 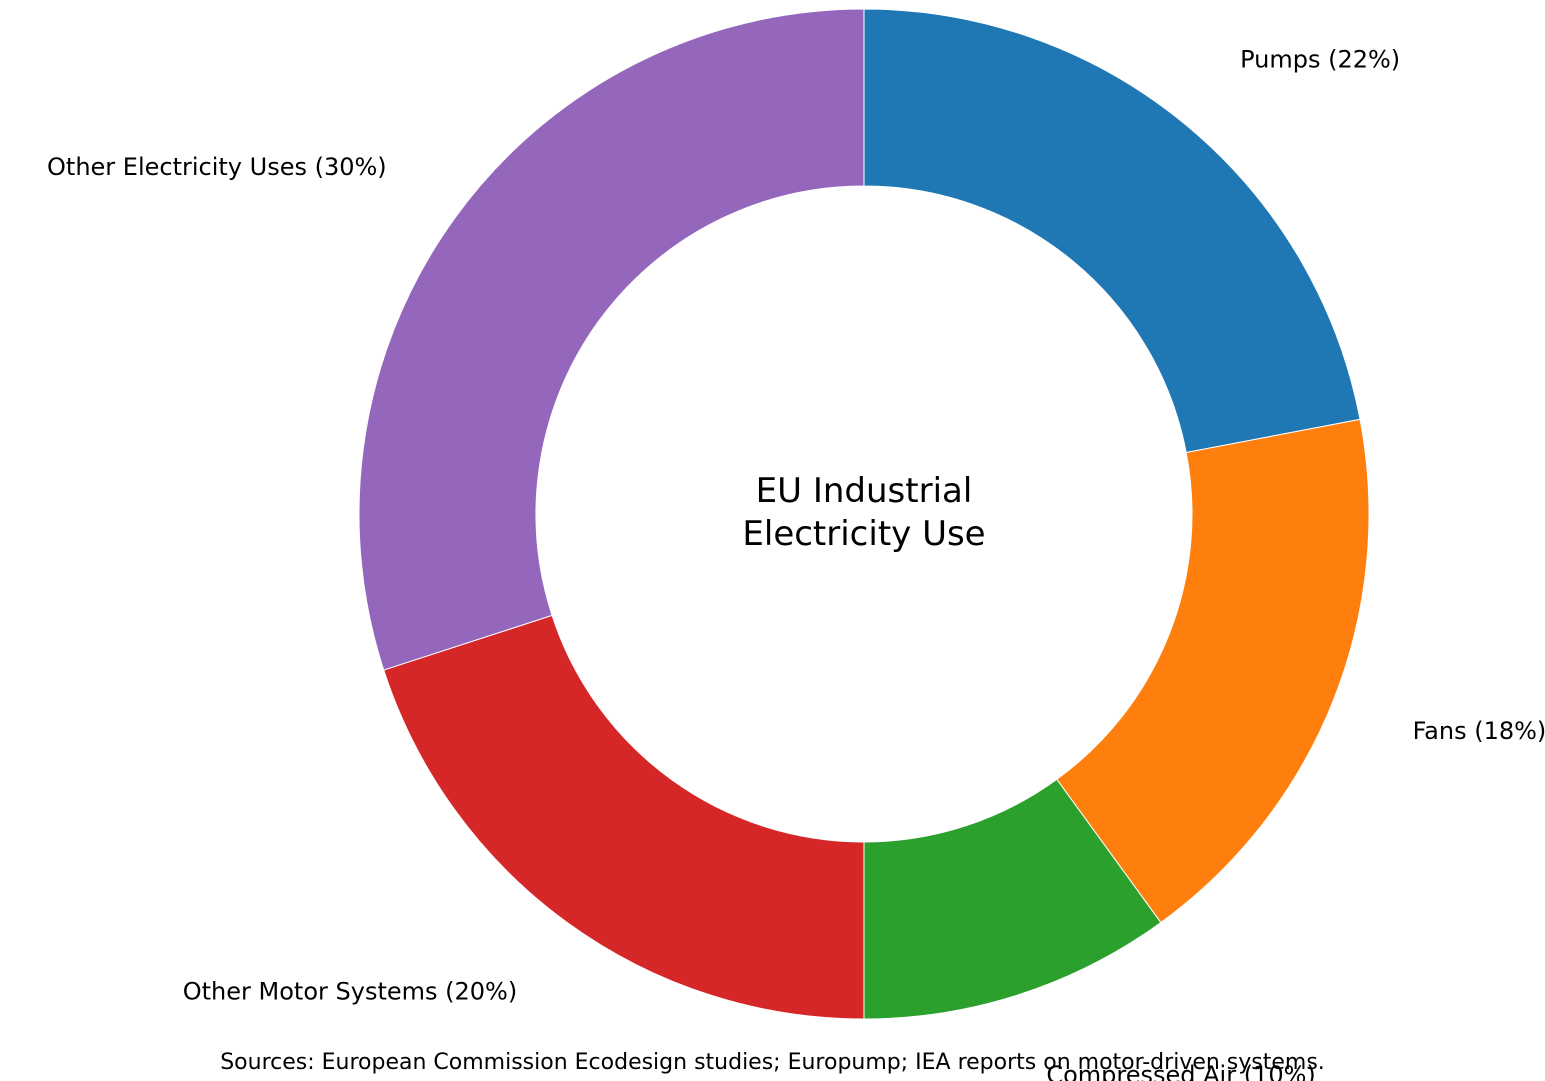 What do you see at coordinates (1213, 671) in the screenshot?
I see `slice-fans` at bounding box center [1213, 671].